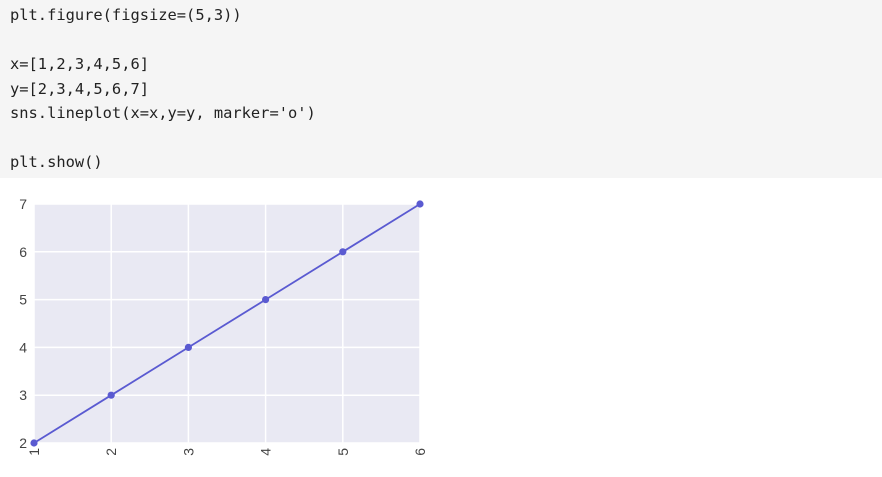 Image resolution: width=882 pixels, height=477 pixels. Describe the element at coordinates (126, 15) in the screenshot. I see `code-line: plt.figure(figsize=(5,3))` at that location.